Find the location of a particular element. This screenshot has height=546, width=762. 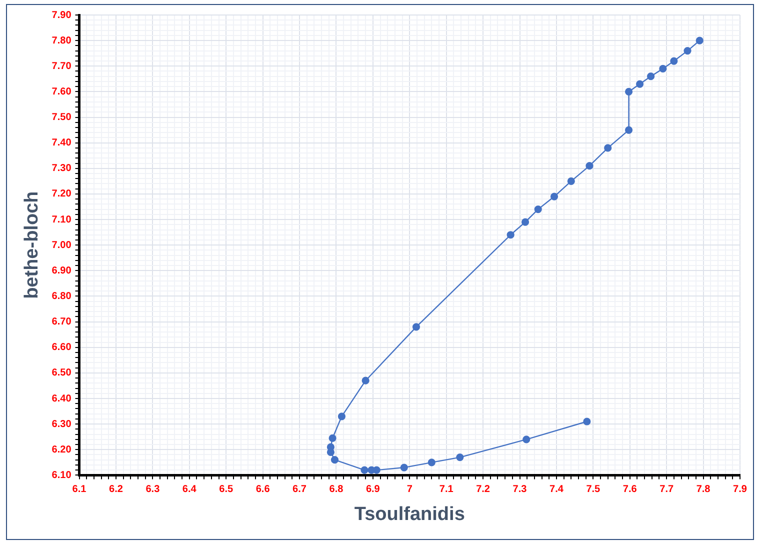

x-tick-label: 7 is located at coordinates (409, 489).